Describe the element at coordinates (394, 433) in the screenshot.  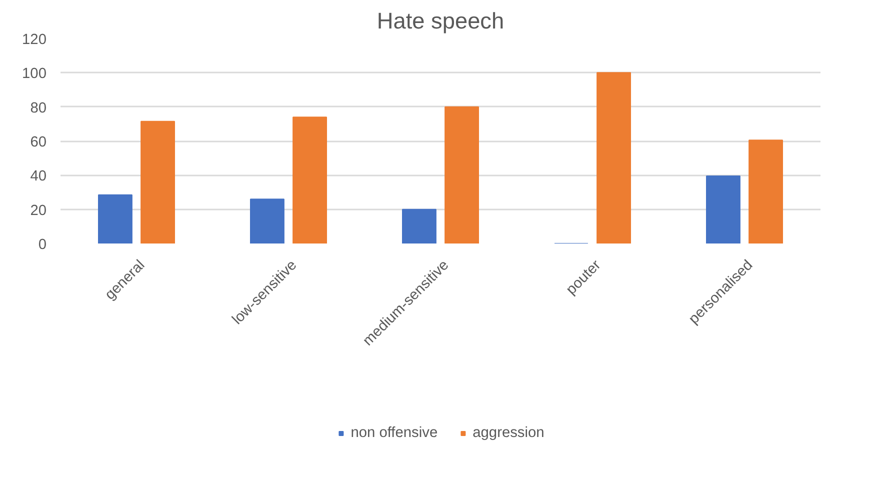
I see `legend-label: non offensive` at that location.